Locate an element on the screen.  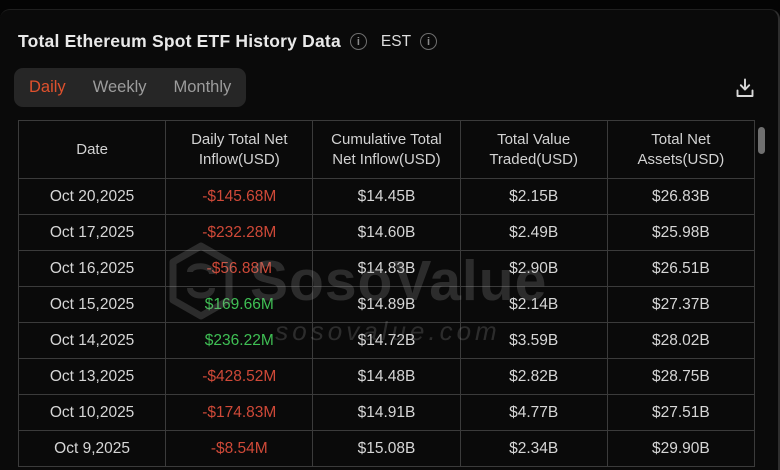
net-assets-cell: $25.98B is located at coordinates (681, 232).